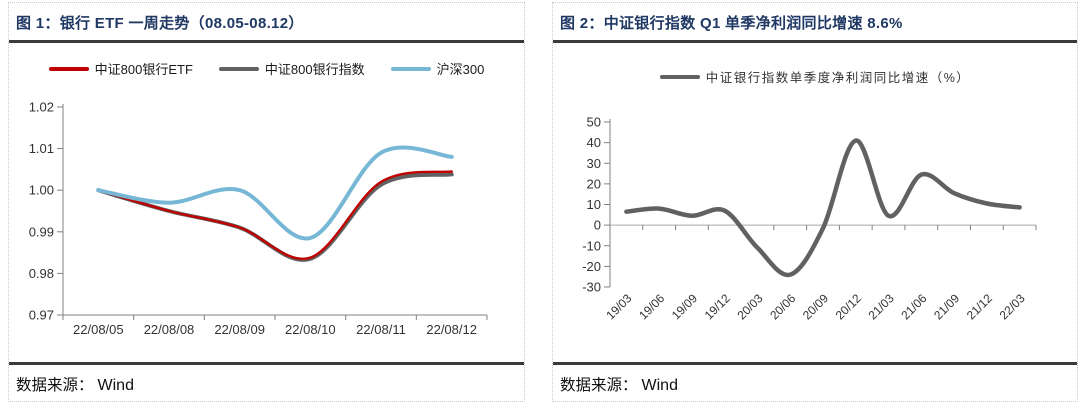 The height and width of the screenshot is (409, 1080). I want to click on y-axis-label: 10, so click(594, 204).